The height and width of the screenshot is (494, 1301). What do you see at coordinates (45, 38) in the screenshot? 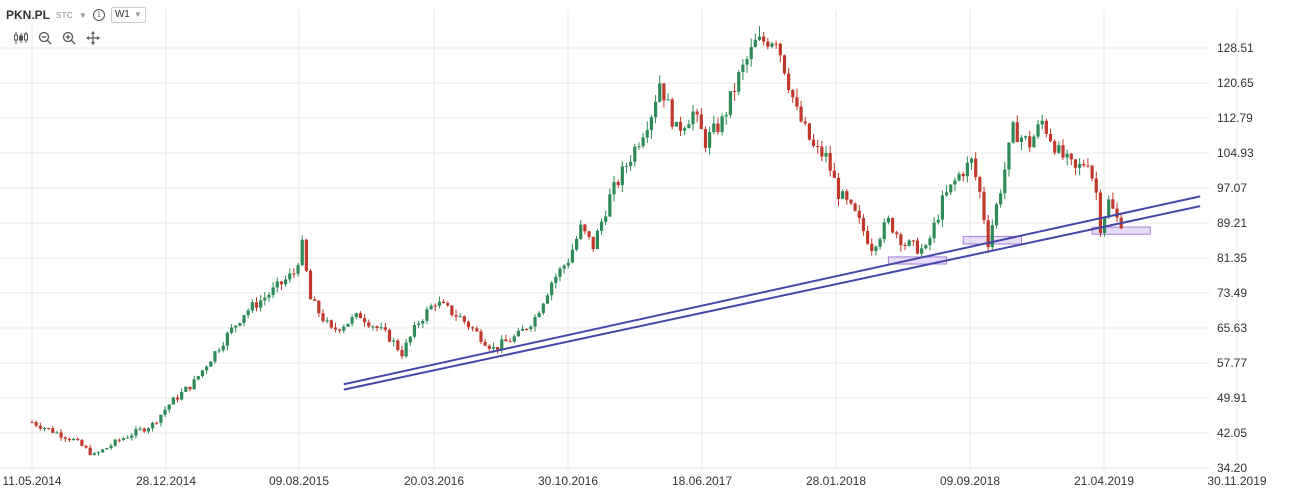
I see `zoom-out-icon` at bounding box center [45, 38].